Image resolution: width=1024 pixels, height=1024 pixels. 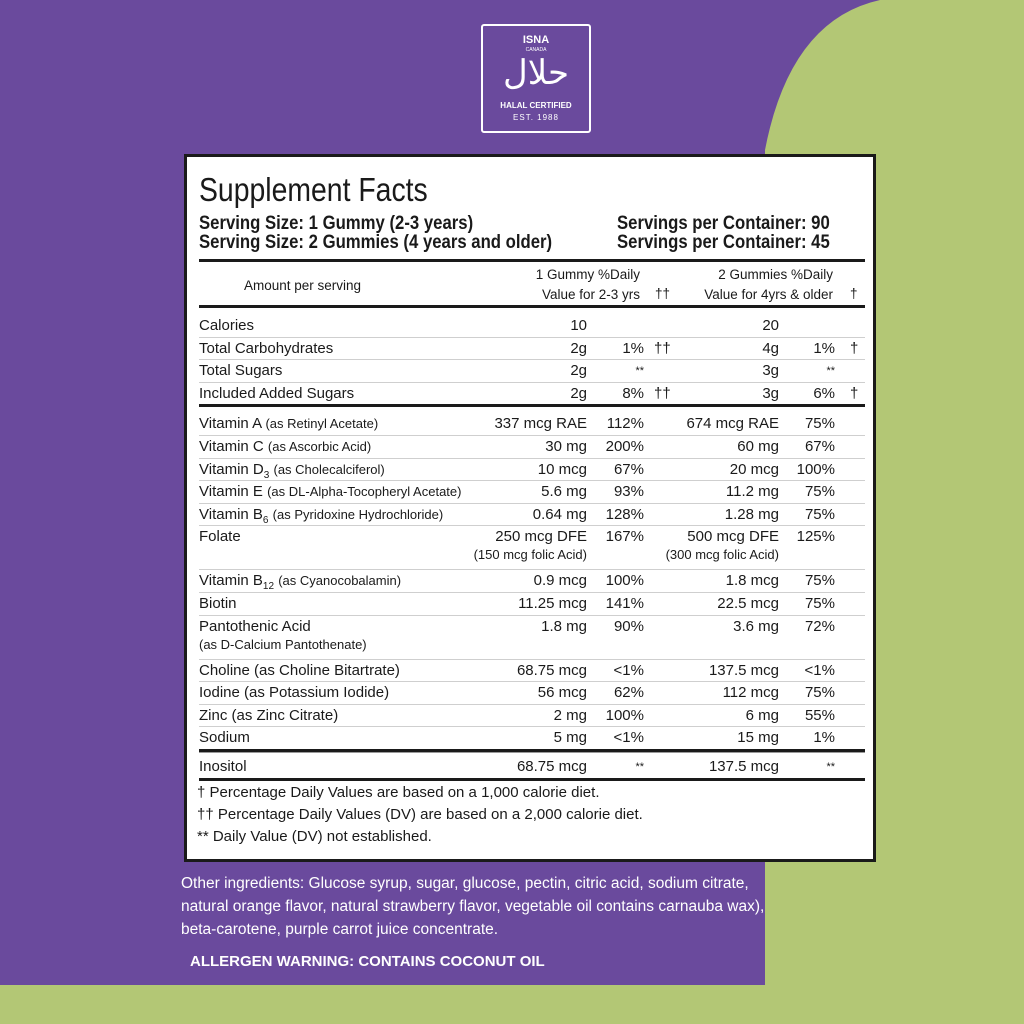 I want to click on name-text: Sodium, so click(x=224, y=738).